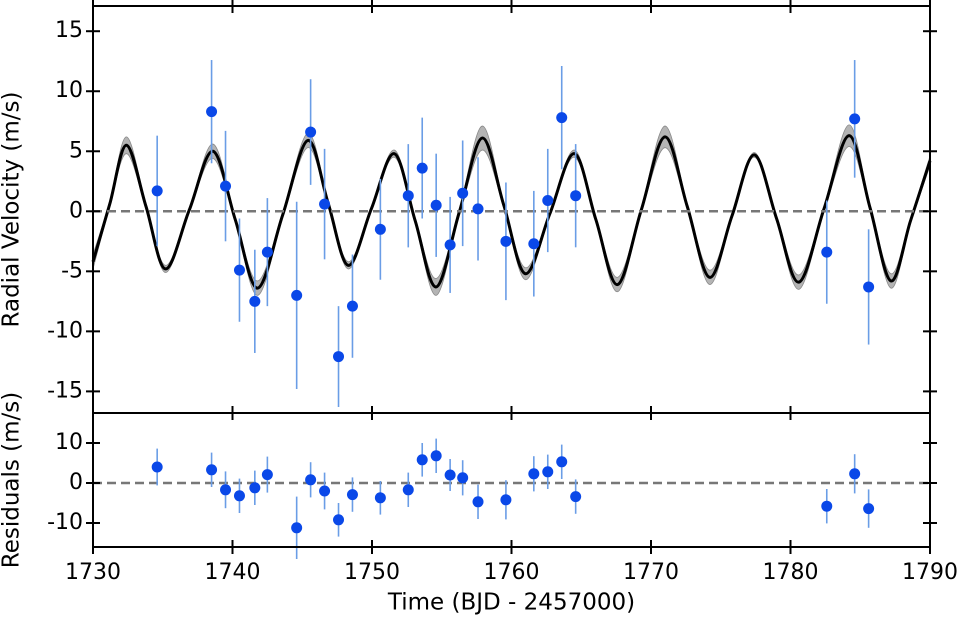  What do you see at coordinates (12, 210) in the screenshot?
I see `y-axis-label: Radial Velocity (m/s)` at bounding box center [12, 210].